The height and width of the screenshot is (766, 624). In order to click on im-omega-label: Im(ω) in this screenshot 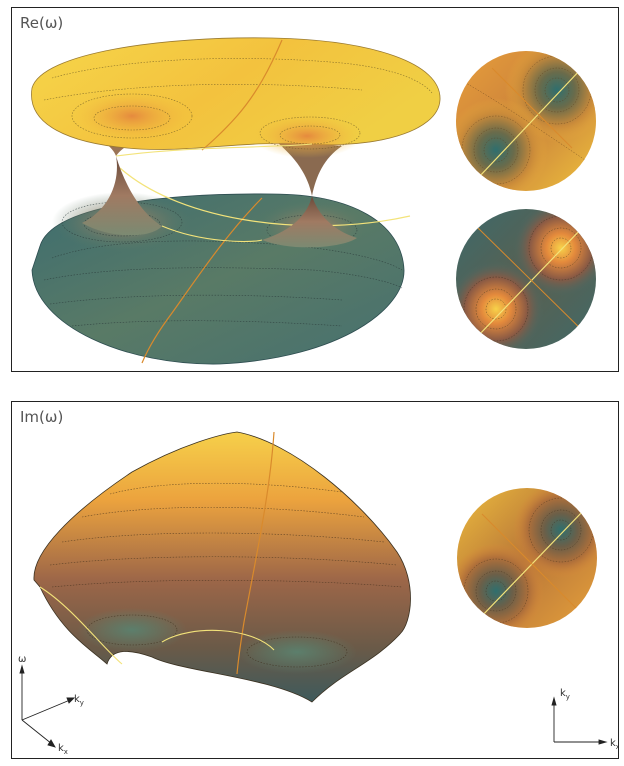, I will do `click(42, 417)`.